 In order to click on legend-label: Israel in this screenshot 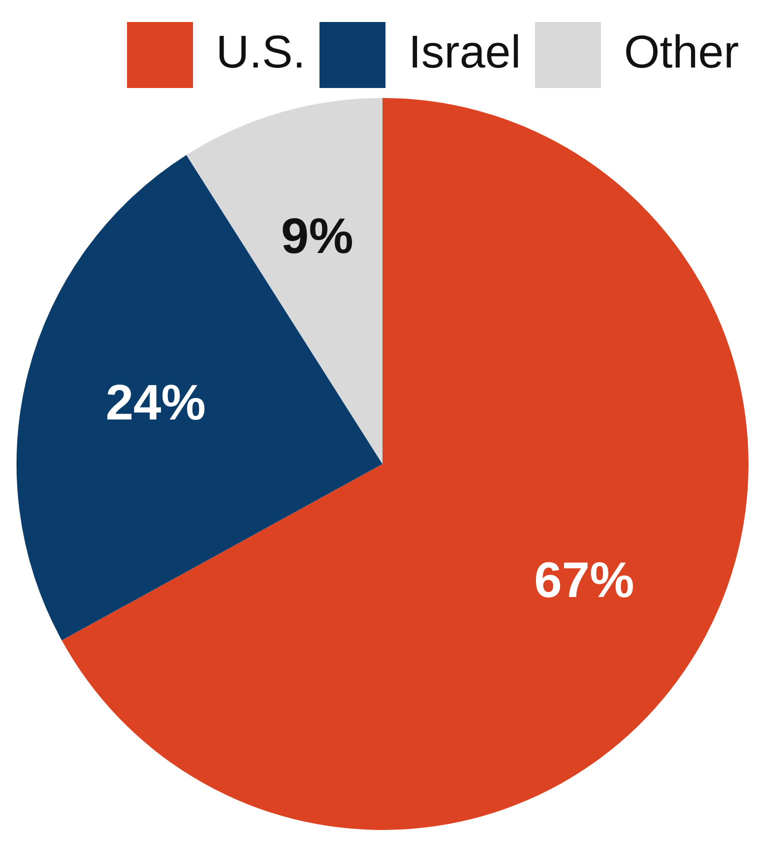, I will do `click(464, 52)`.